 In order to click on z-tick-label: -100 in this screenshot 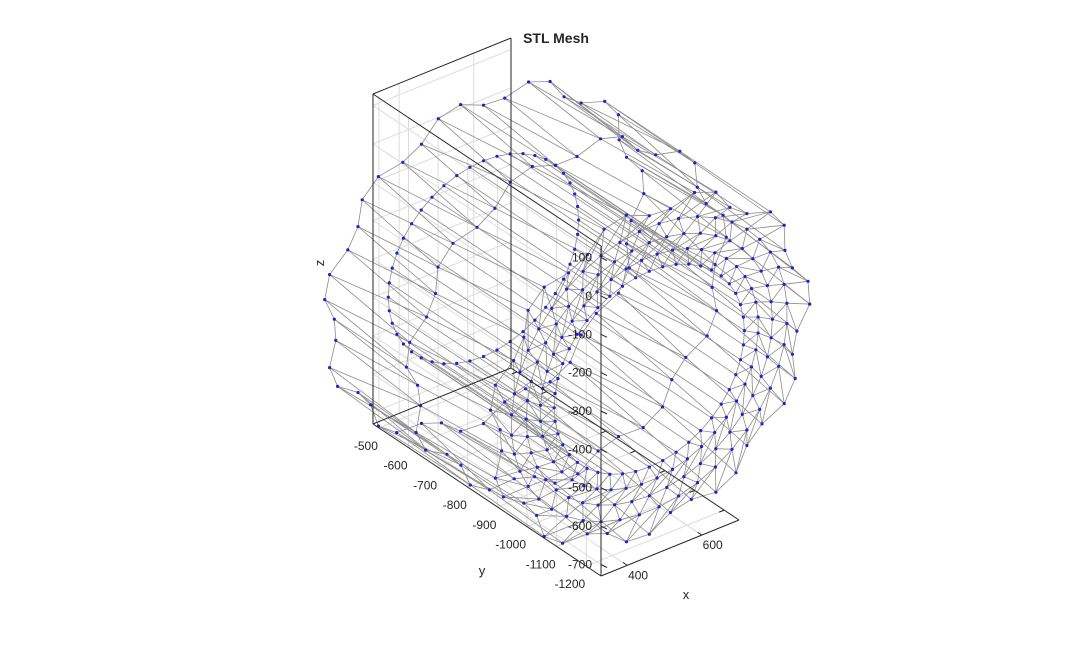, I will do `click(580, 334)`.